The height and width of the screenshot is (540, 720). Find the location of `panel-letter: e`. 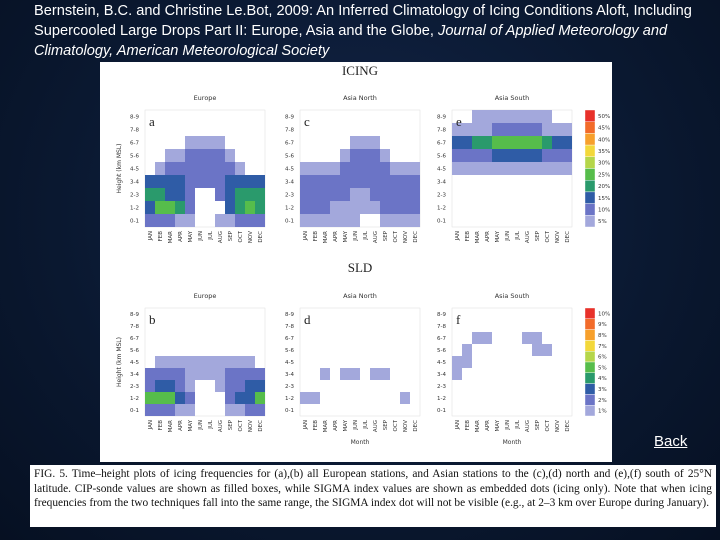

panel-letter: e is located at coordinates (459, 121).